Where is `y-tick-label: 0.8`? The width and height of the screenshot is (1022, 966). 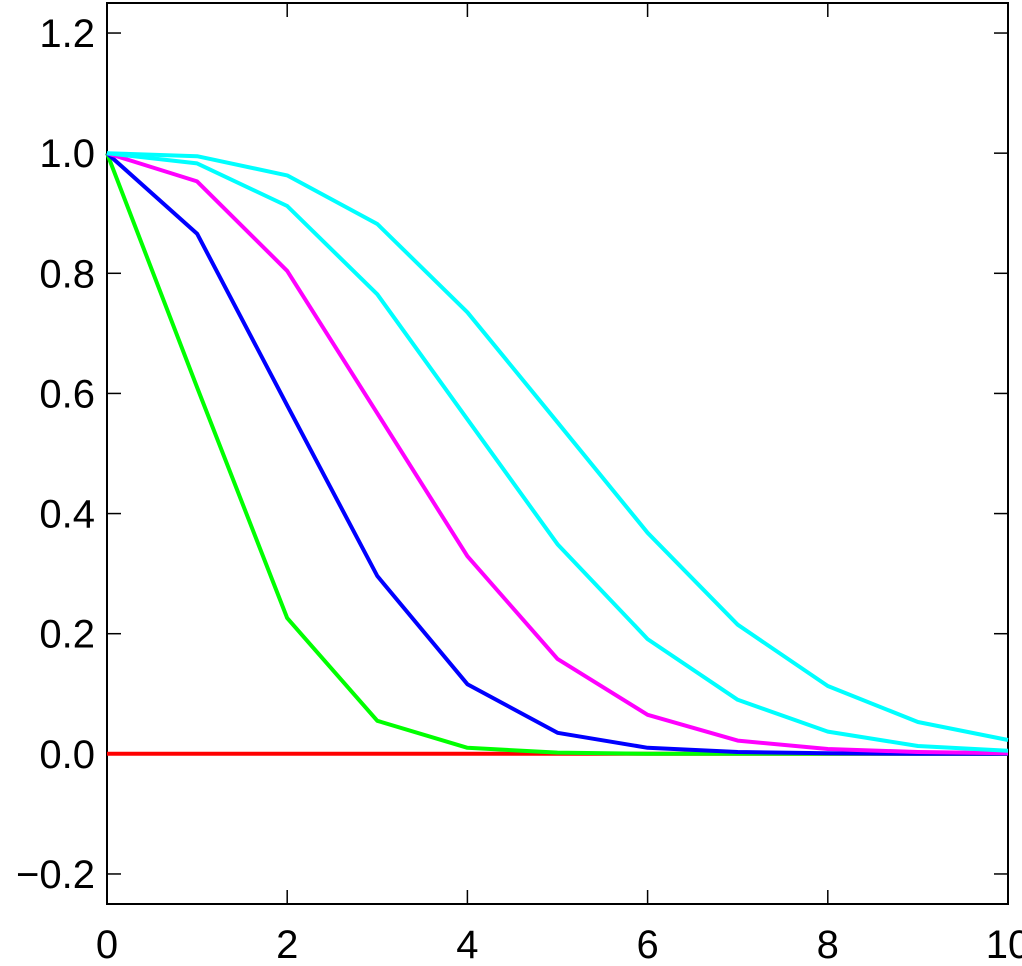
y-tick-label: 0.8 is located at coordinates (67, 274).